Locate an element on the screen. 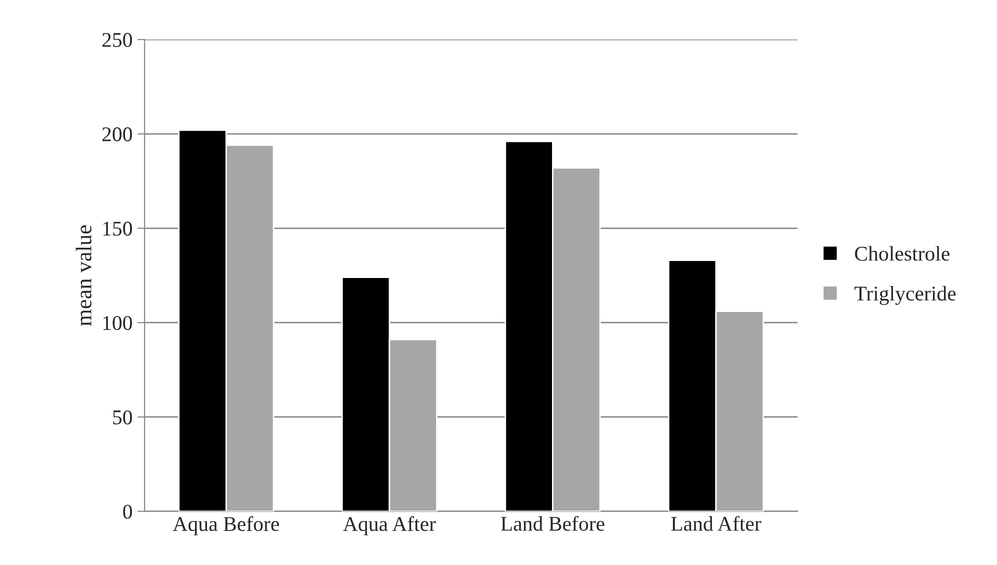  y-tick-label: 0 is located at coordinates (127, 511).